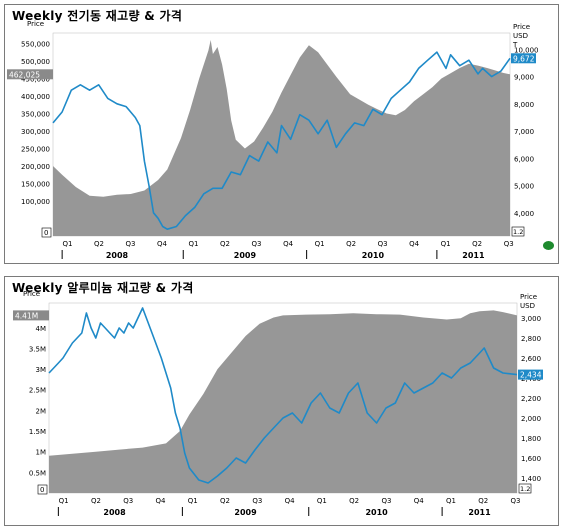  Describe the element at coordinates (531, 339) in the screenshot. I see `right-tick-label: 2,800` at that location.